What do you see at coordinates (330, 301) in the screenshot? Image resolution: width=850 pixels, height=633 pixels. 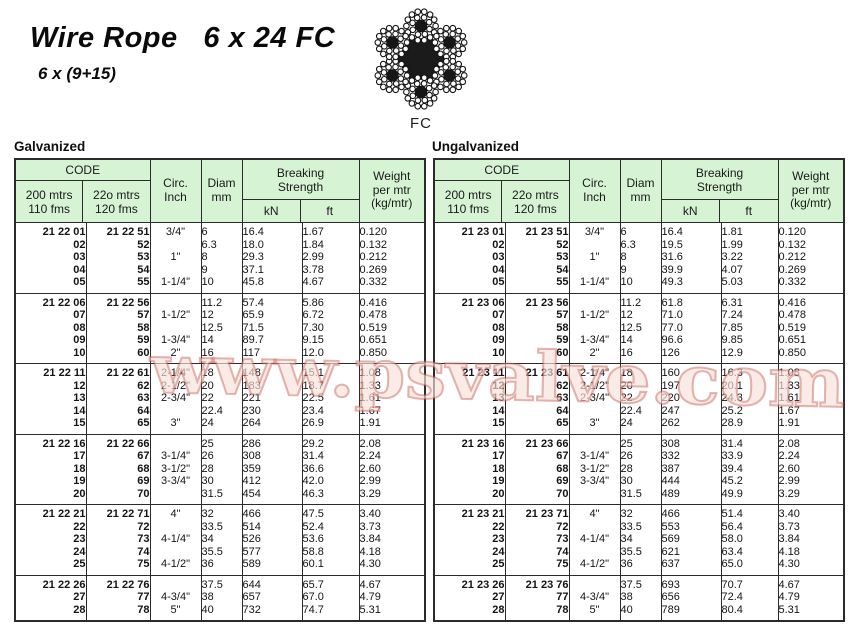 I see `cell-ft: 5.86` at bounding box center [330, 301].